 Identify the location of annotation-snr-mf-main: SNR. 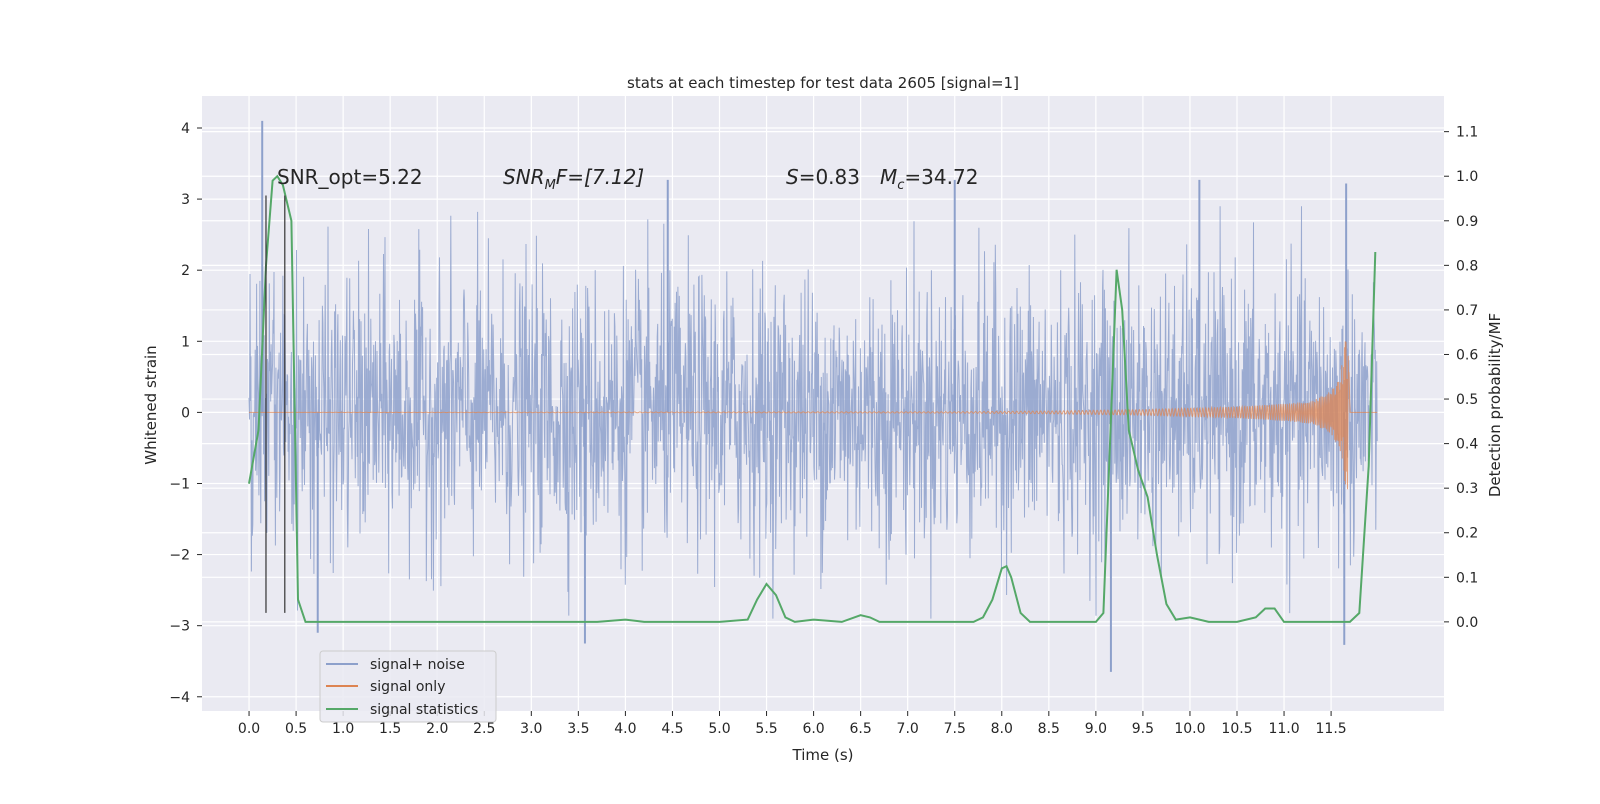
(524, 177).